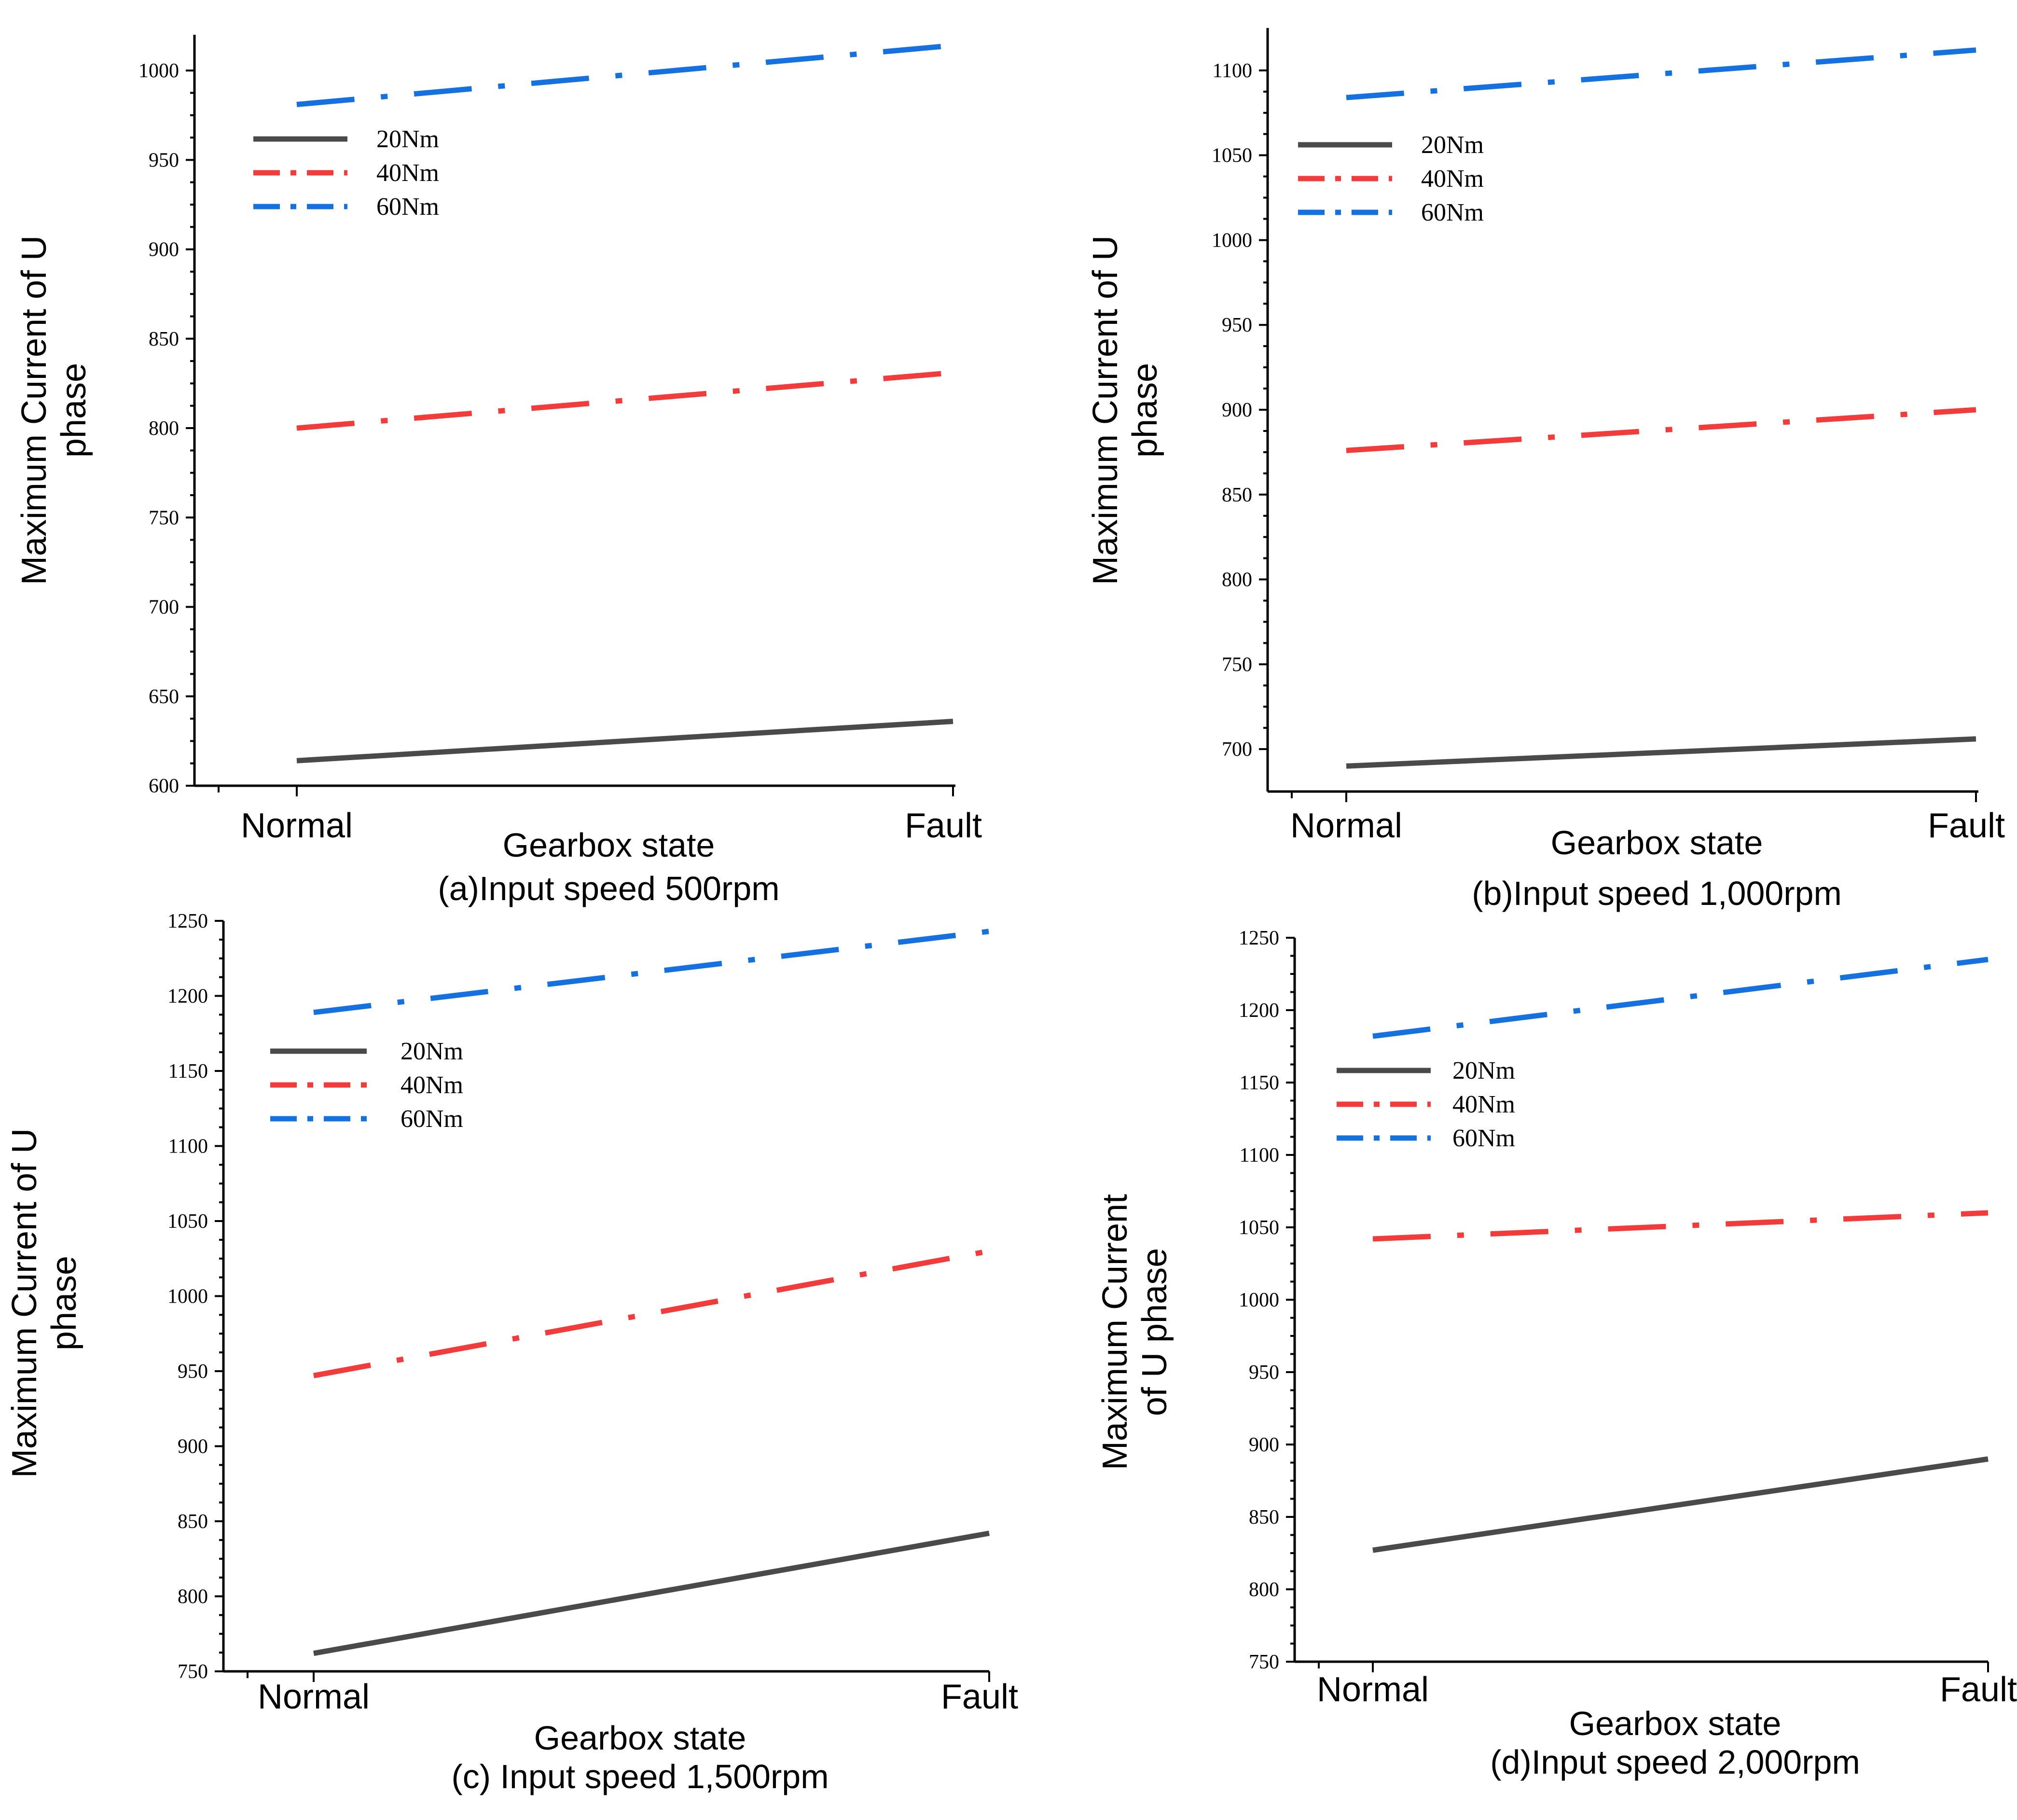 Image resolution: width=2017 pixels, height=1820 pixels. I want to click on y-tick-label: 650, so click(164, 697).